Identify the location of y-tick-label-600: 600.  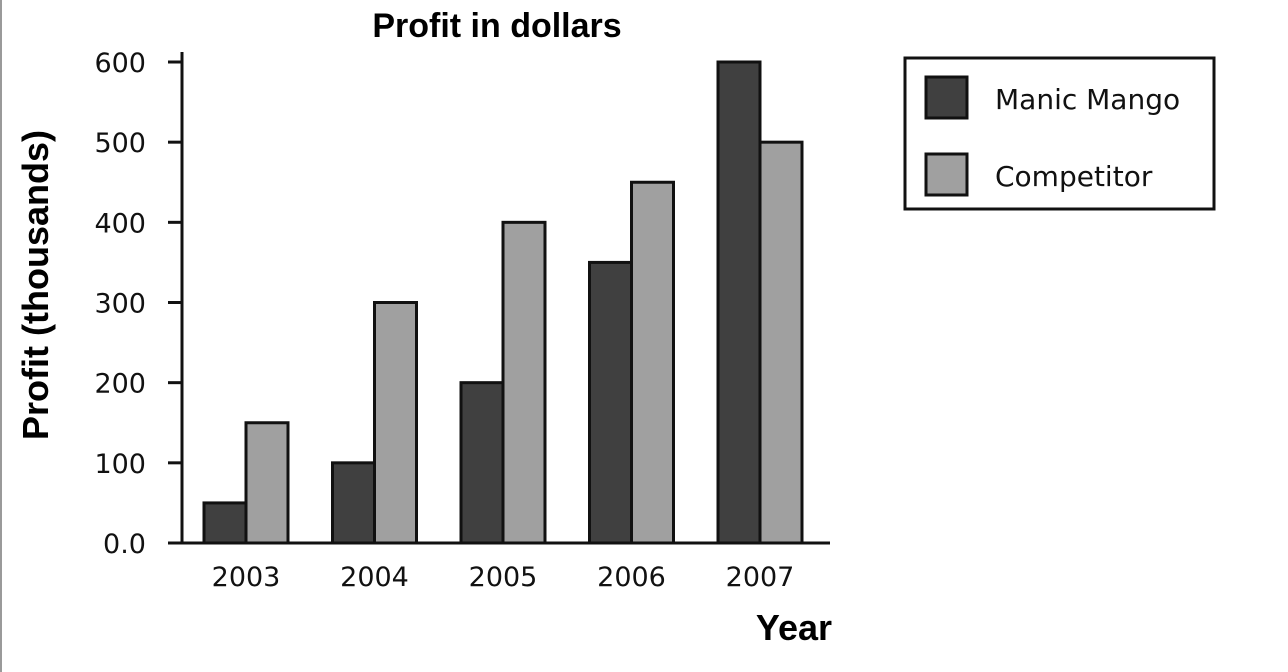
(120, 63).